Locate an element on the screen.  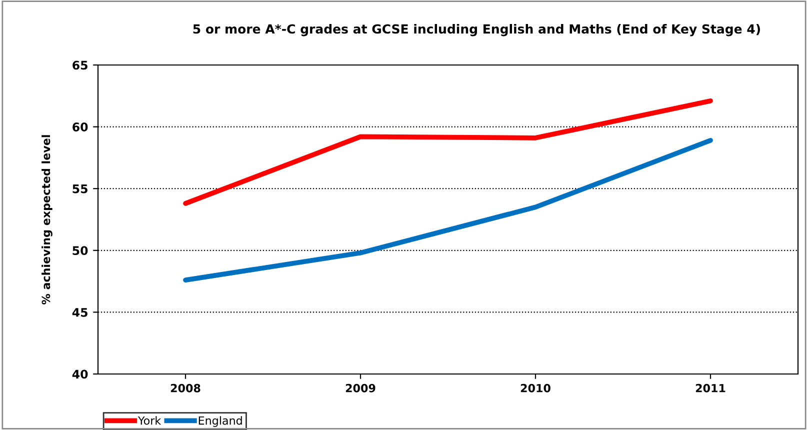
x-tick-label: 2011 is located at coordinates (711, 388).